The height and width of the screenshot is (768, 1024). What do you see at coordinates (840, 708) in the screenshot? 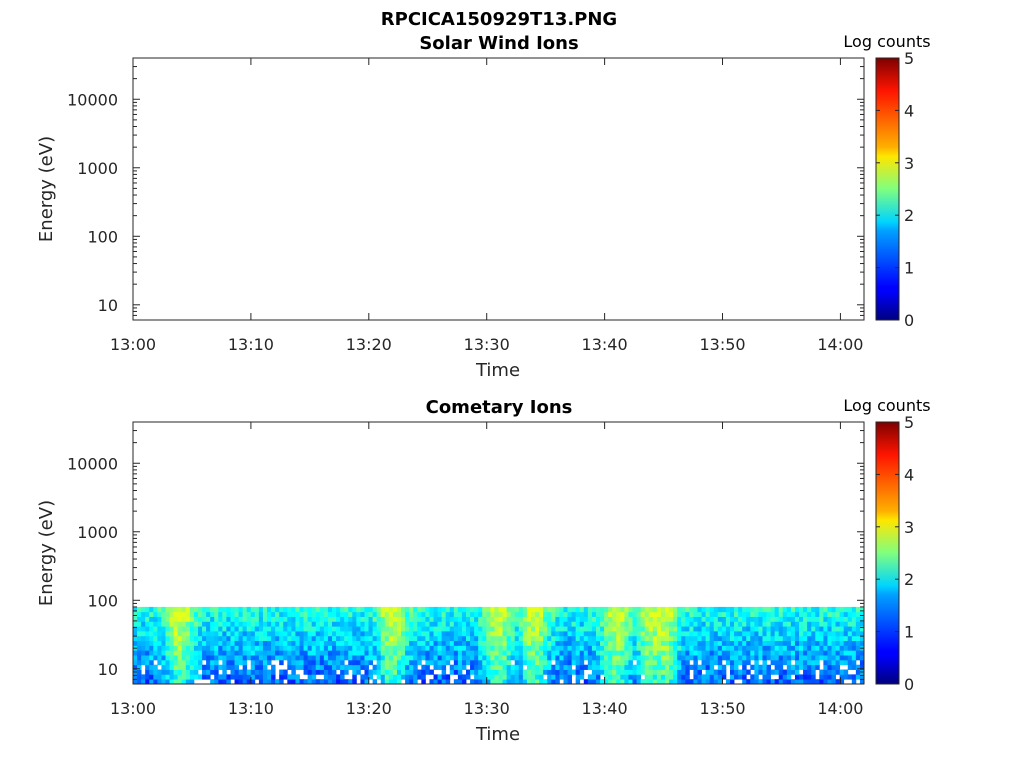
I see `x-tick-label: 14:00` at bounding box center [840, 708].